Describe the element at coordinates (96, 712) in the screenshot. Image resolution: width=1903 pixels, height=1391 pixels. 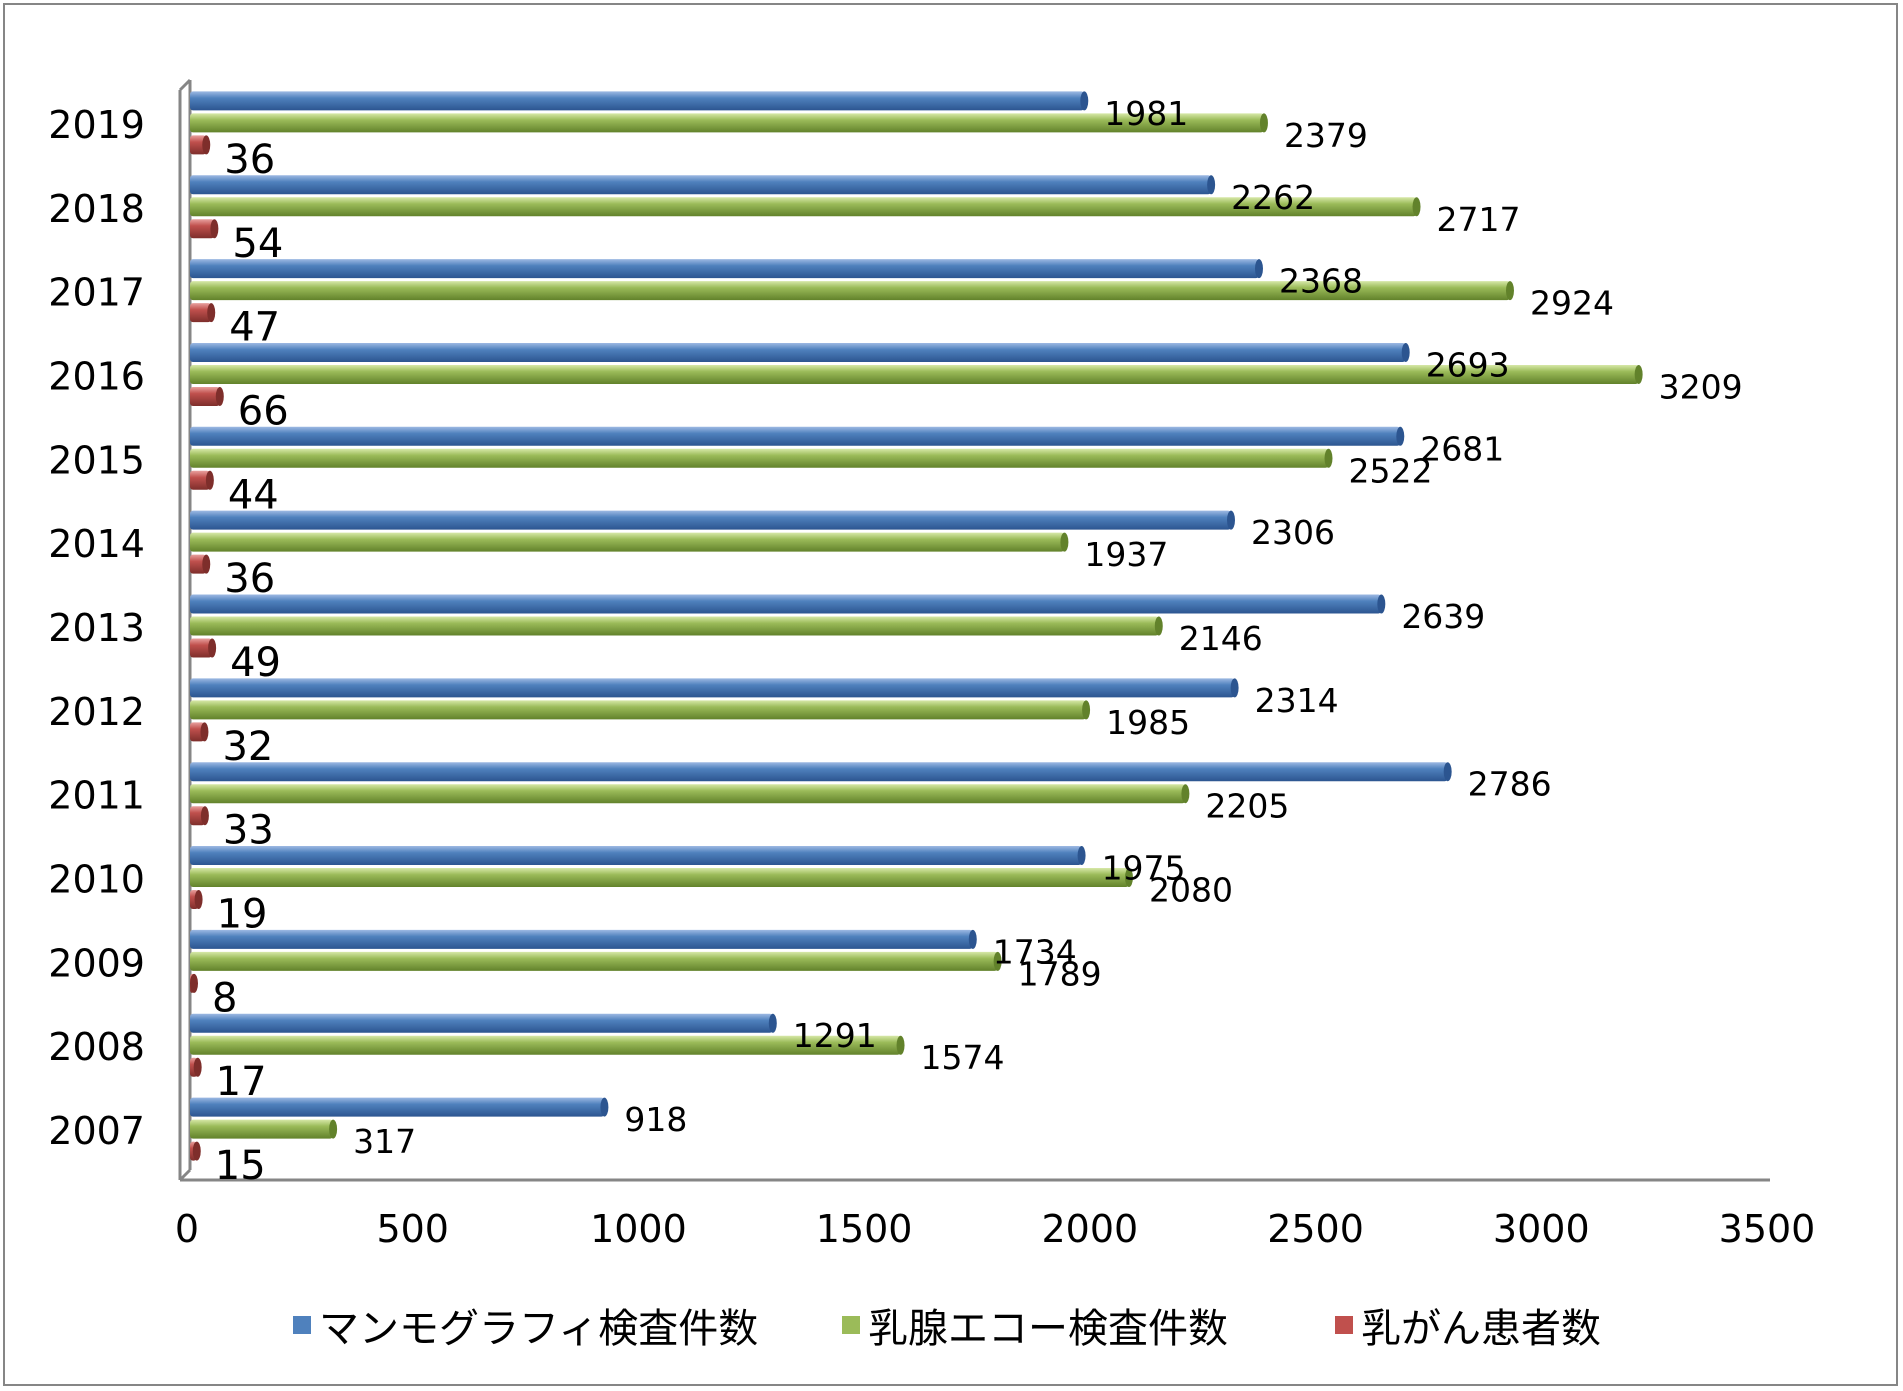
I see `y-tick-label: 2012` at that location.